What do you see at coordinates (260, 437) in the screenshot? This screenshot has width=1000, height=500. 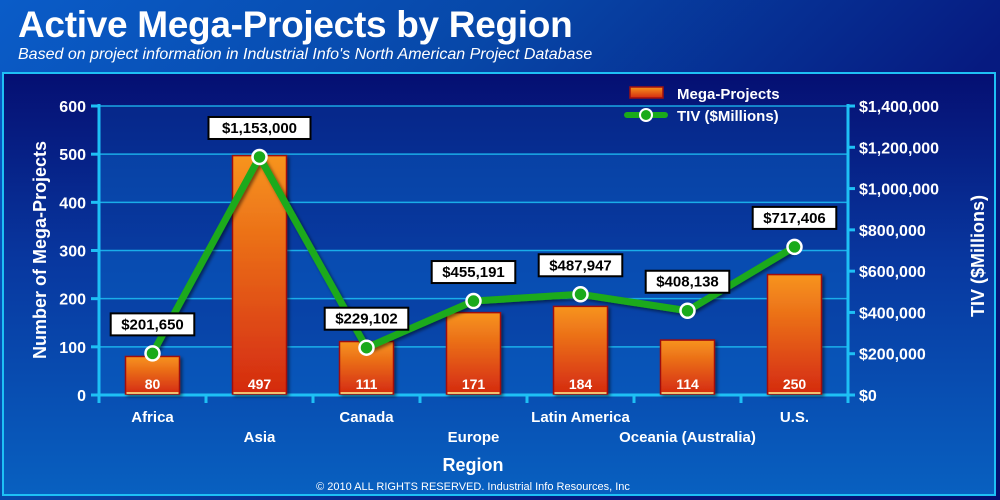 I see `x-tick-label: Asia` at bounding box center [260, 437].